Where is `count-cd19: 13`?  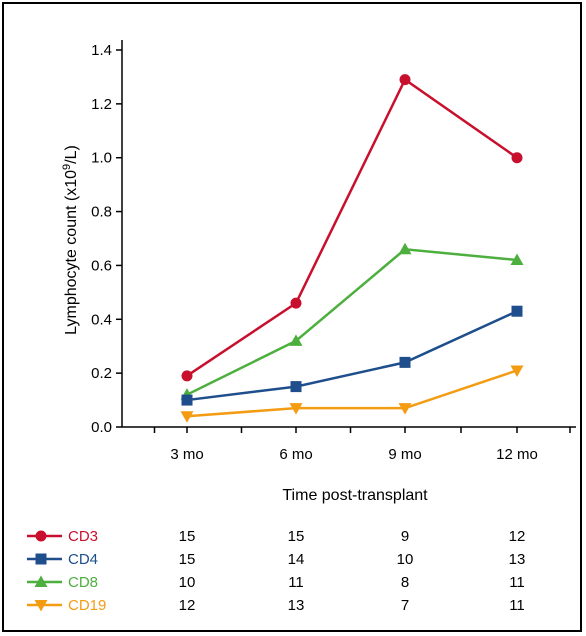 count-cd19: 13 is located at coordinates (296, 605).